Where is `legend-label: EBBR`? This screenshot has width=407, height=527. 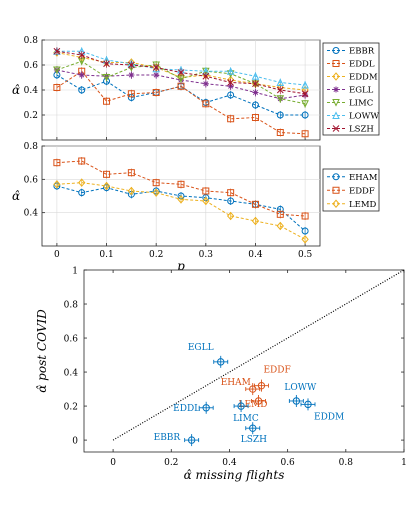 legend-label: EBBR is located at coordinates (362, 52).